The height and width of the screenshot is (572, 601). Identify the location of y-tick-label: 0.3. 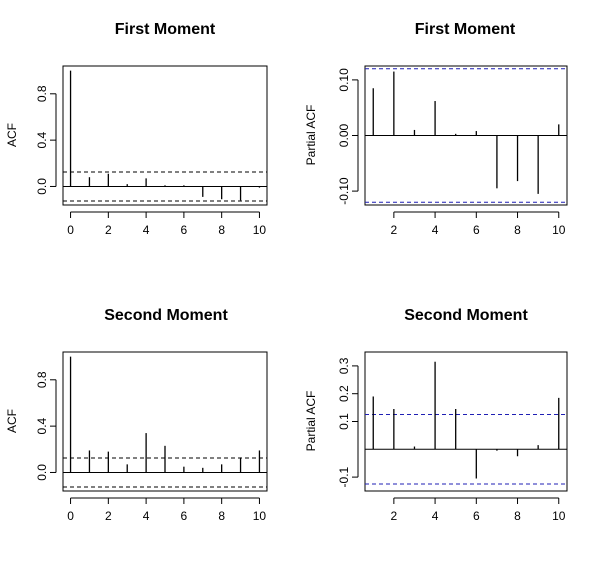
(344, 365).